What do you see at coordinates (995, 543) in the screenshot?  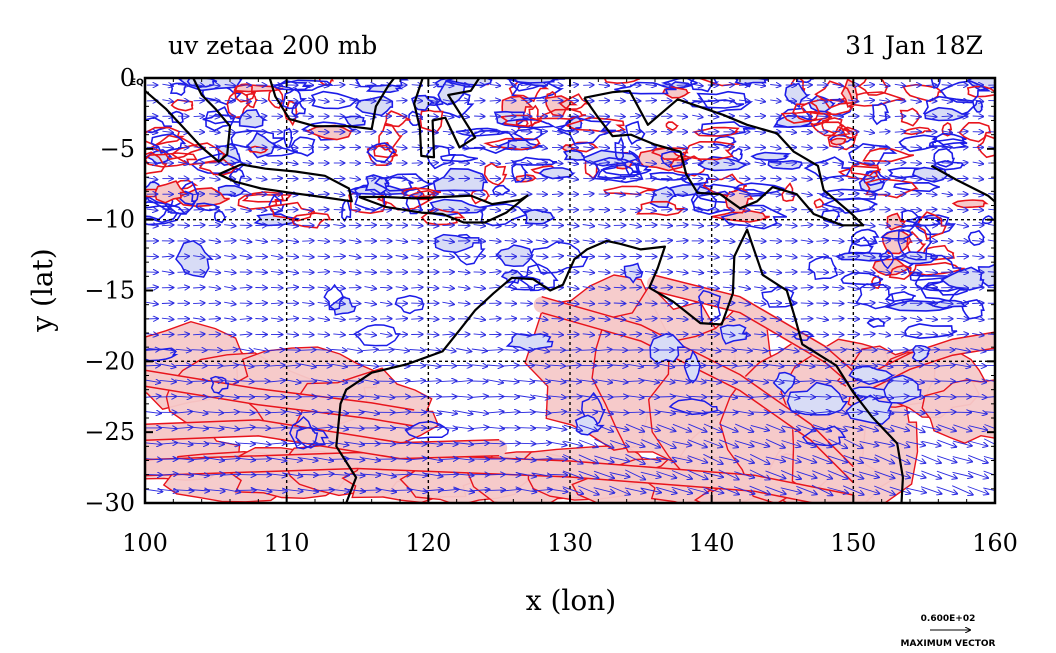 I see `x-tick-label: 160` at bounding box center [995, 543].